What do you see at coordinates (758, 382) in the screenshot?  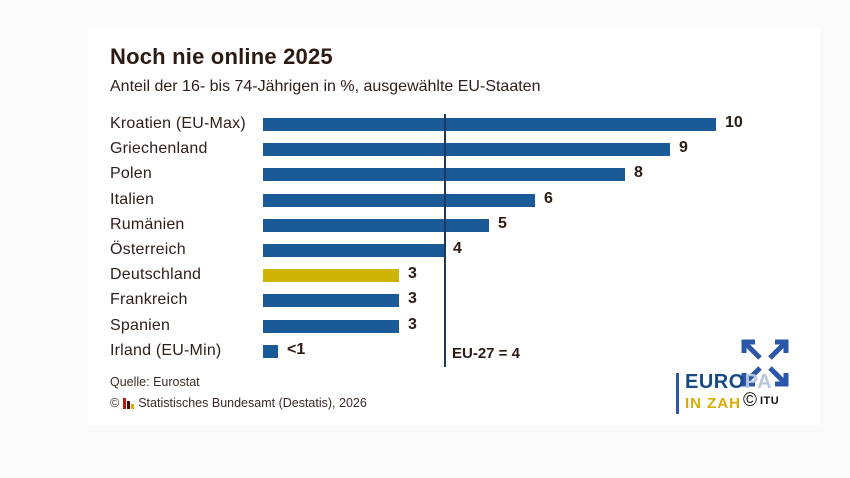 I see `logo-text-pa: PA` at bounding box center [758, 382].